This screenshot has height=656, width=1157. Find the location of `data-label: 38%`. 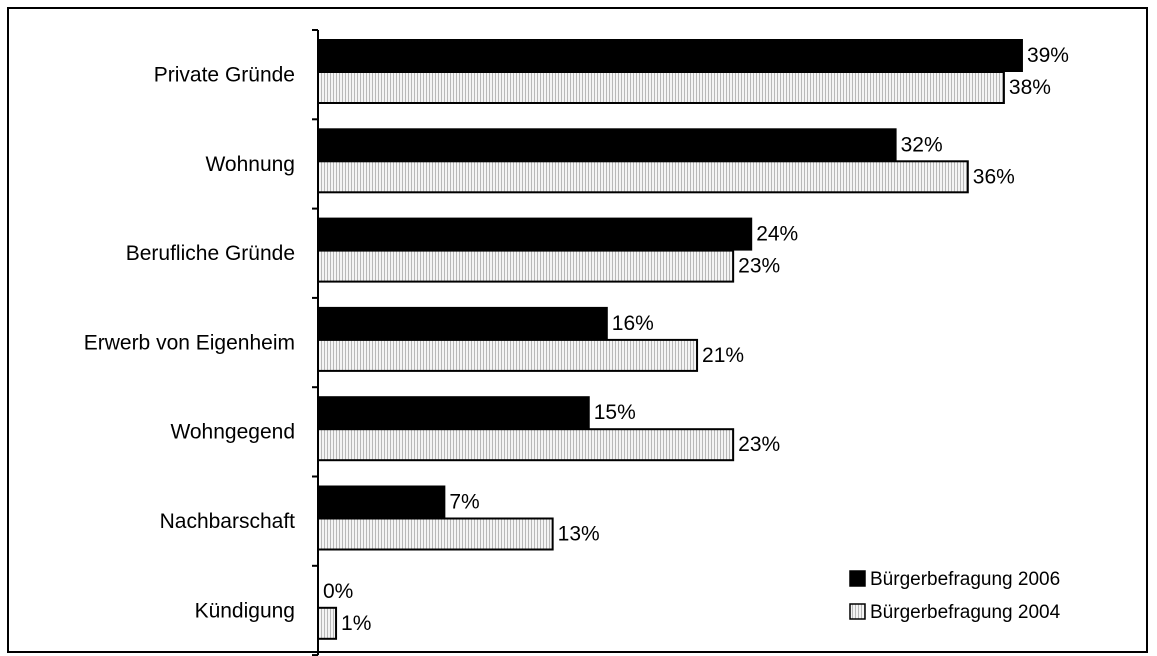

data-label: 38% is located at coordinates (1030, 87).